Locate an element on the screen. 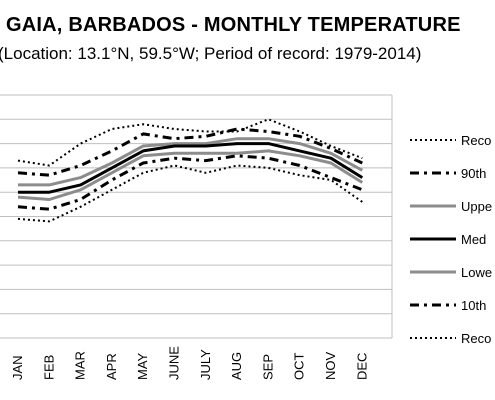 This screenshot has height=400, width=495. x-tick-label: OCT is located at coordinates (299, 367).